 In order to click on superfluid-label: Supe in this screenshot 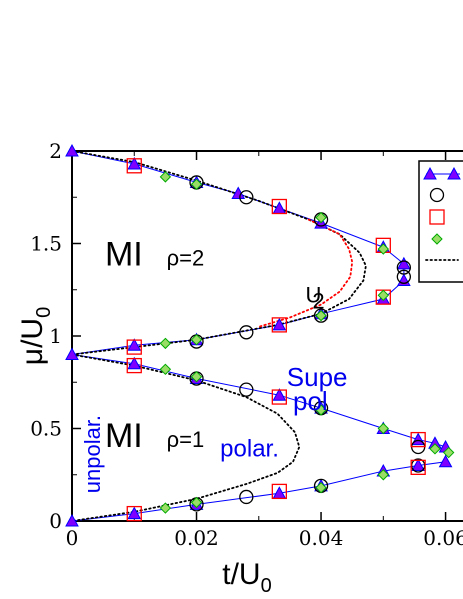, I will do `click(317, 377)`.